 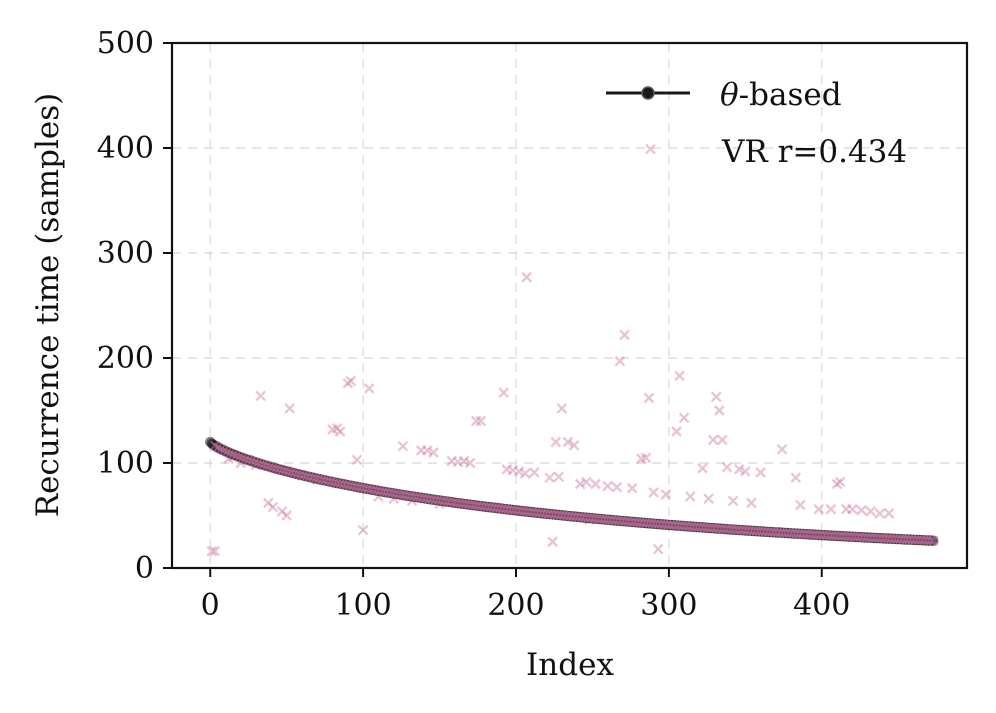 What do you see at coordinates (933, 540) in the screenshot?
I see `vr-curve-point` at bounding box center [933, 540].